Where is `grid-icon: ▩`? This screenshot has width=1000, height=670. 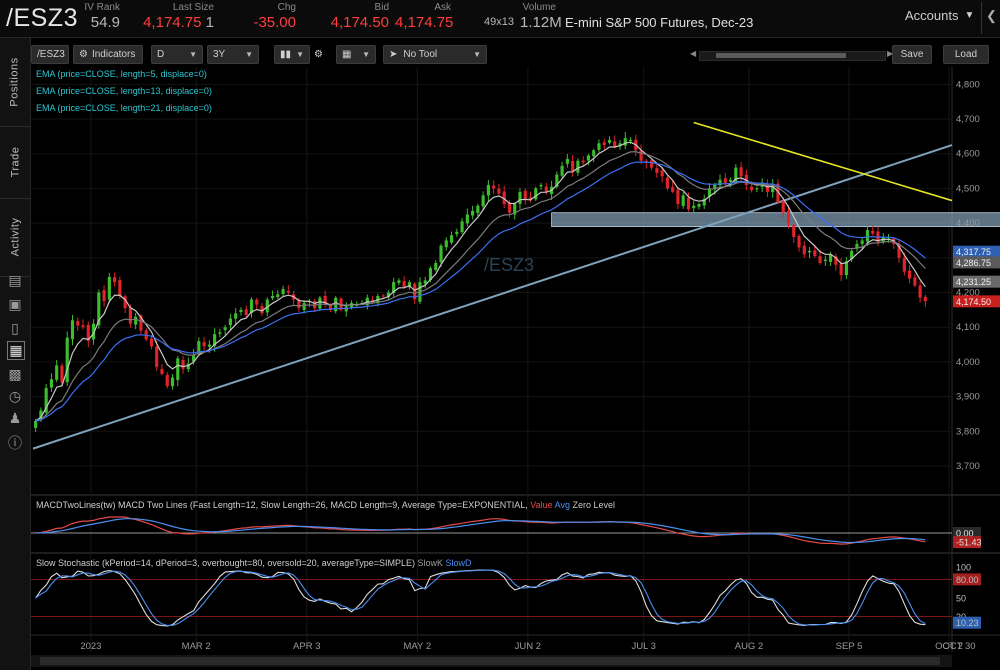
grid-icon: ▩ is located at coordinates (15, 374).